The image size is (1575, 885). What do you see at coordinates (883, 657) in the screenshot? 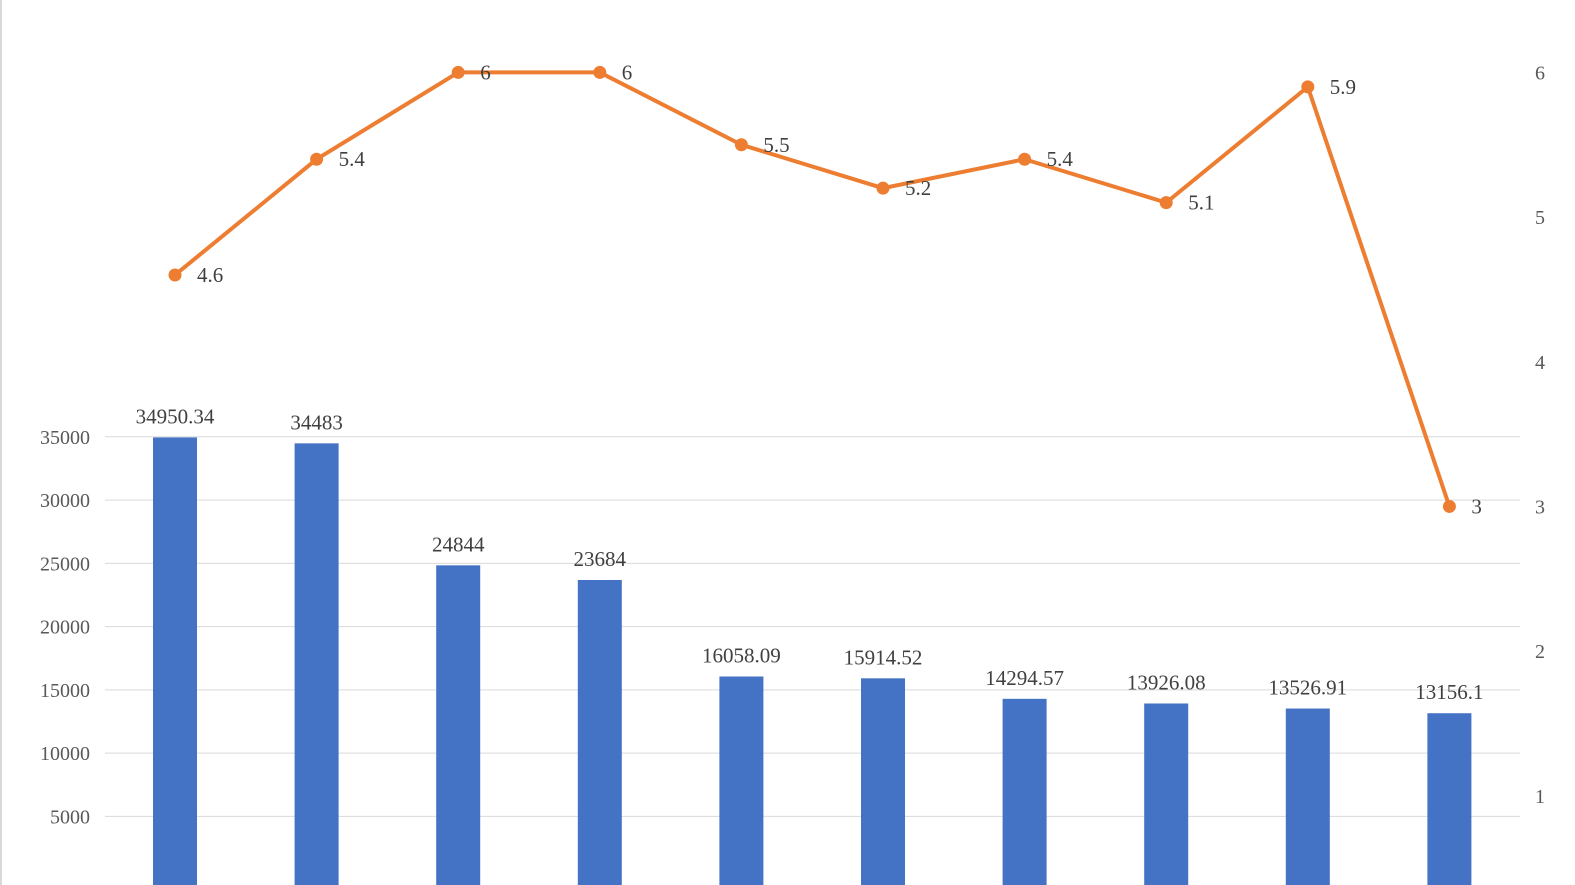
I see `bar-data-label: 15914.52` at bounding box center [883, 657].